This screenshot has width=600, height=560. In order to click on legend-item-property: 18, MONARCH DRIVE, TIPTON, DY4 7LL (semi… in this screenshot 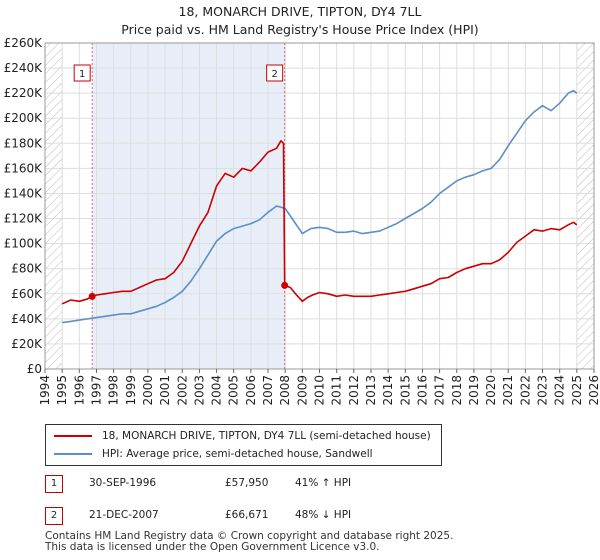, I will do `click(242, 436)`.